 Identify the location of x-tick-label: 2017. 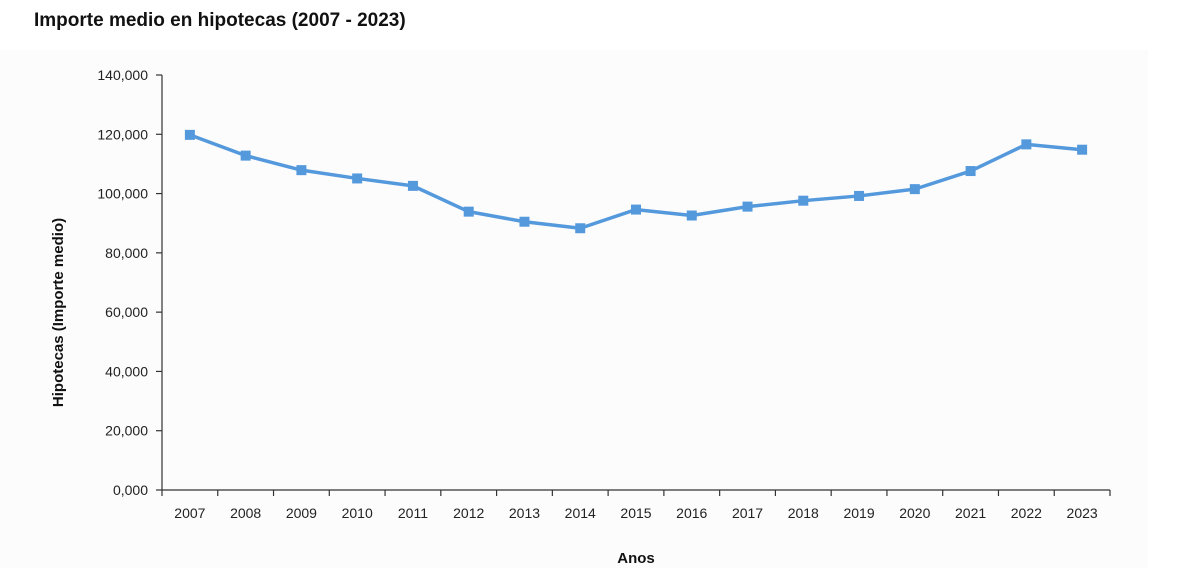
(747, 513).